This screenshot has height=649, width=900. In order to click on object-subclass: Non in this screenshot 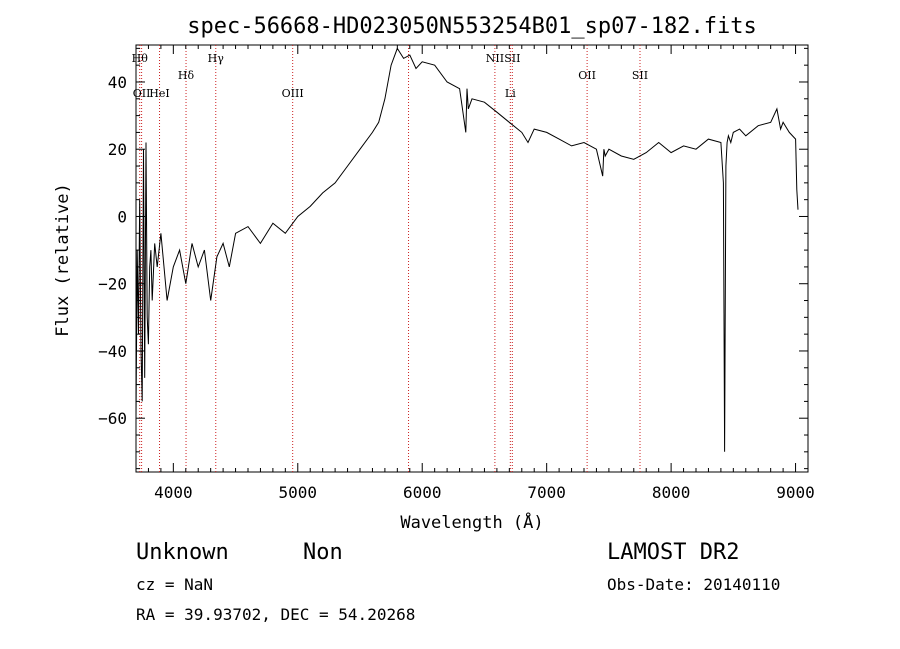, I will do `click(323, 552)`.